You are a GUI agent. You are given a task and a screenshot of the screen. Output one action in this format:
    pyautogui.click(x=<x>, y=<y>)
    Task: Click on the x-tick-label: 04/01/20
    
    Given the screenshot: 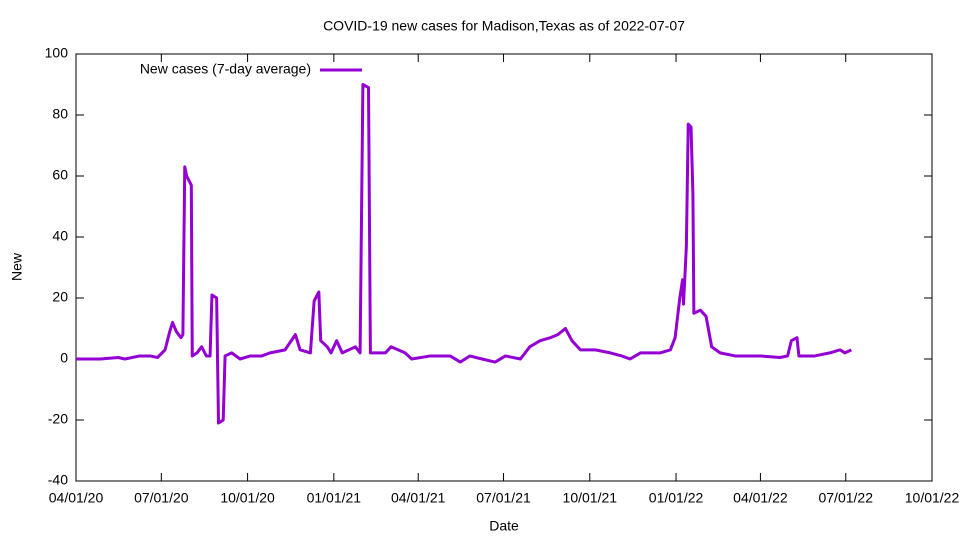 What is the action you would take?
    pyautogui.click(x=76, y=498)
    